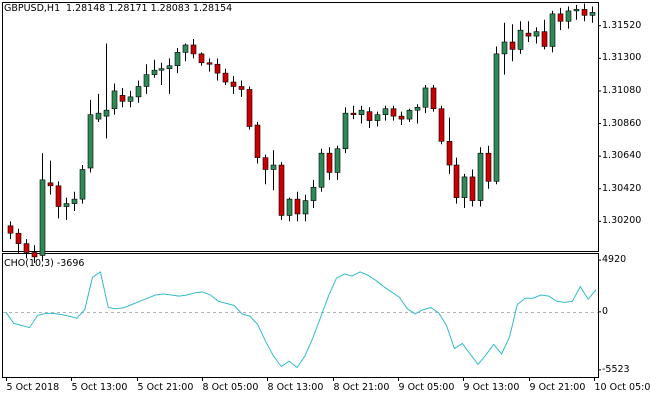 The width and height of the screenshot is (650, 400). What do you see at coordinates (622, 58) in the screenshot?
I see `price-axis-label: 1.31300` at bounding box center [622, 58].